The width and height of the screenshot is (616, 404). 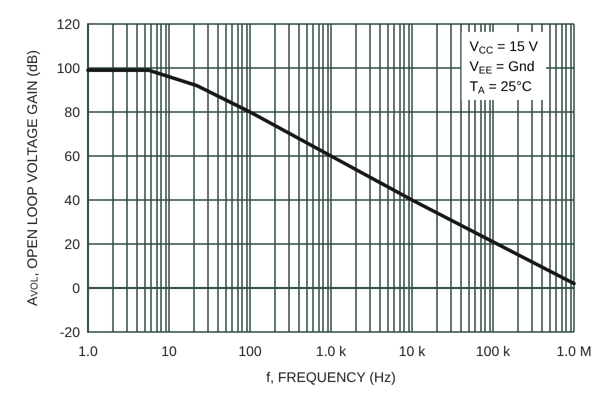 What do you see at coordinates (412, 351) in the screenshot?
I see `x-tick-label: 10 k` at bounding box center [412, 351].